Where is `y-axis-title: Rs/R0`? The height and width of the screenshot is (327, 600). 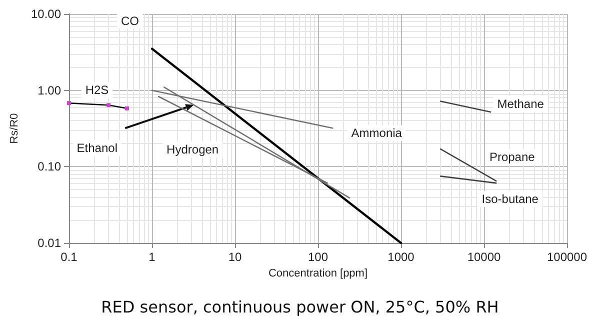
y-axis-title: Rs/R0 is located at coordinates (14, 128).